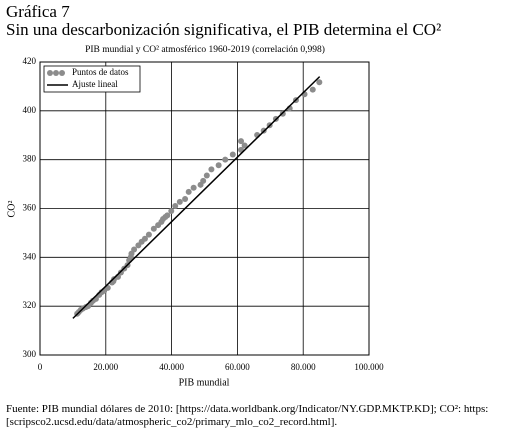  Describe the element at coordinates (30, 256) in the screenshot. I see `y-tick-label: 340` at that location.